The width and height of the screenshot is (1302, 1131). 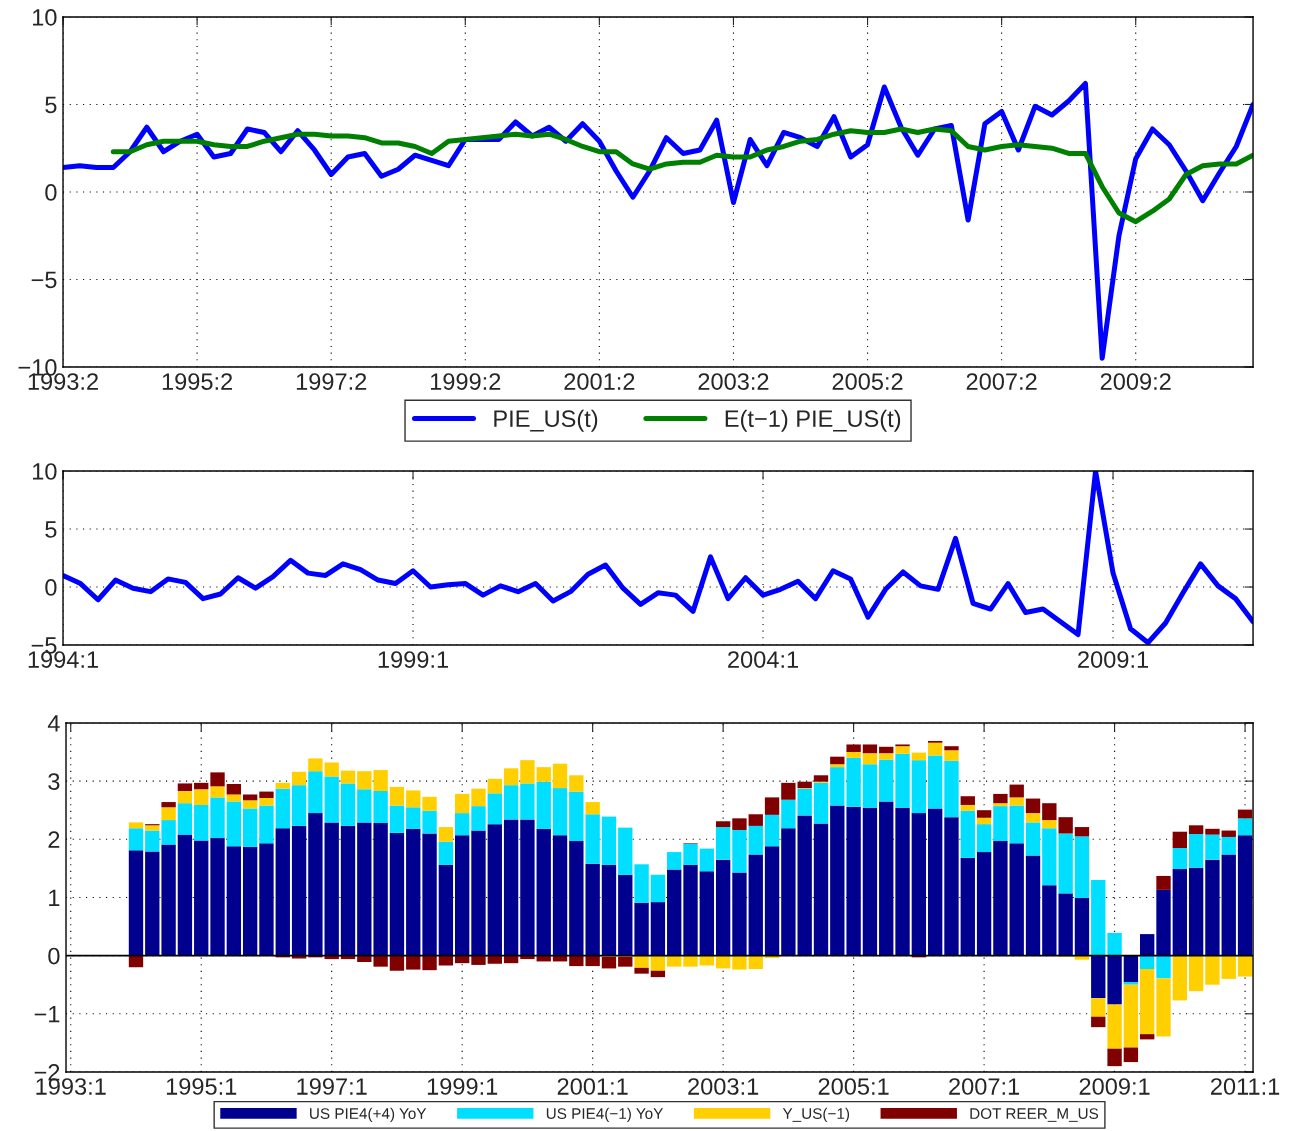 What do you see at coordinates (816, 1114) in the screenshot?
I see `legend-label: Y_US(−1)` at bounding box center [816, 1114].